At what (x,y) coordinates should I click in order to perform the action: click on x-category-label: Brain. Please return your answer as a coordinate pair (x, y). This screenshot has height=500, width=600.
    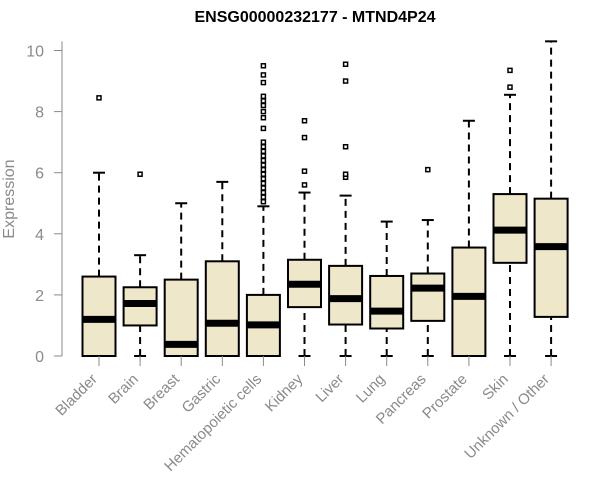
    Looking at the image, I should click on (123, 389).